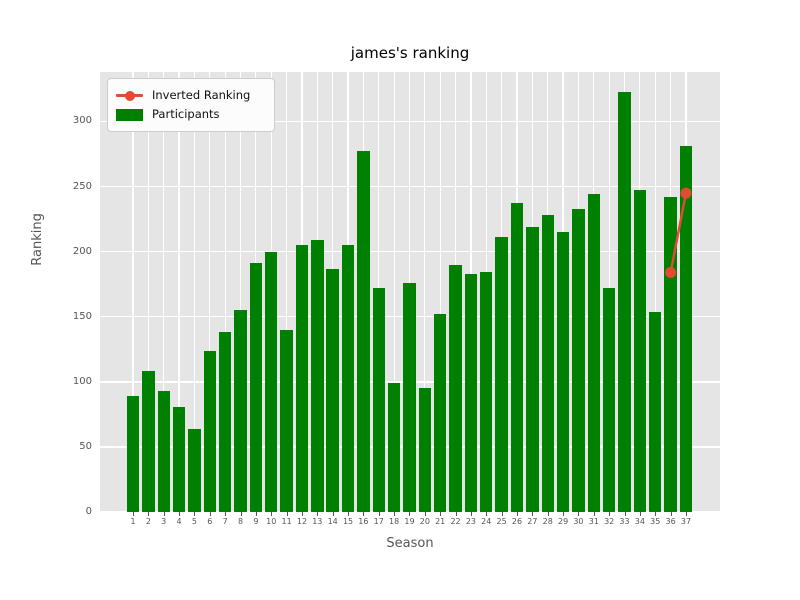  I want to click on x-tick-label: 26, so click(517, 521).